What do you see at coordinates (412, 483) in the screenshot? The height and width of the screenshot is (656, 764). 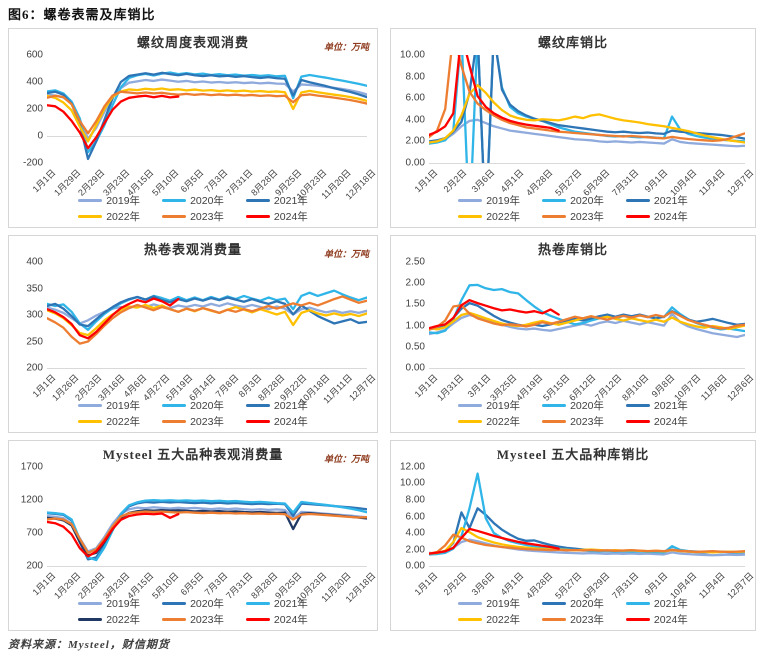 I see `y-tick-label: 10.00` at bounding box center [412, 483].